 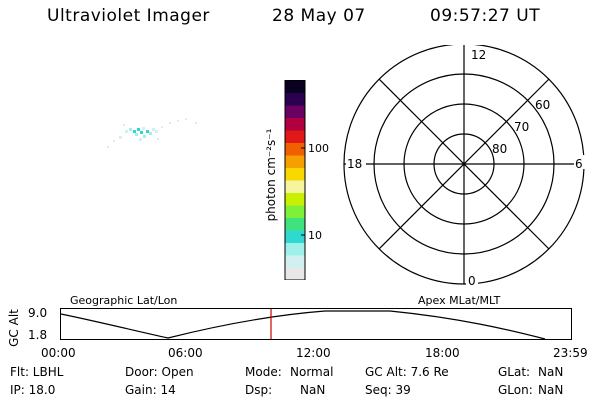 I want to click on colorbar-unit-label: photon cm⁻²s⁻¹, so click(x=271, y=175).